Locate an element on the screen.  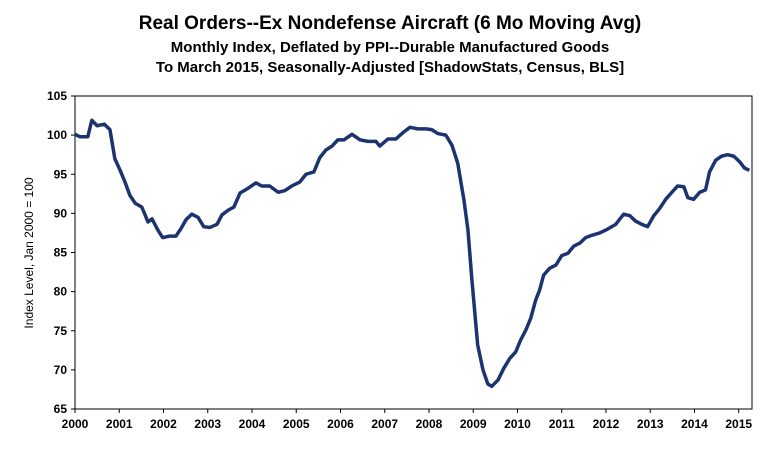
x-tick-label: 2012 is located at coordinates (606, 424).